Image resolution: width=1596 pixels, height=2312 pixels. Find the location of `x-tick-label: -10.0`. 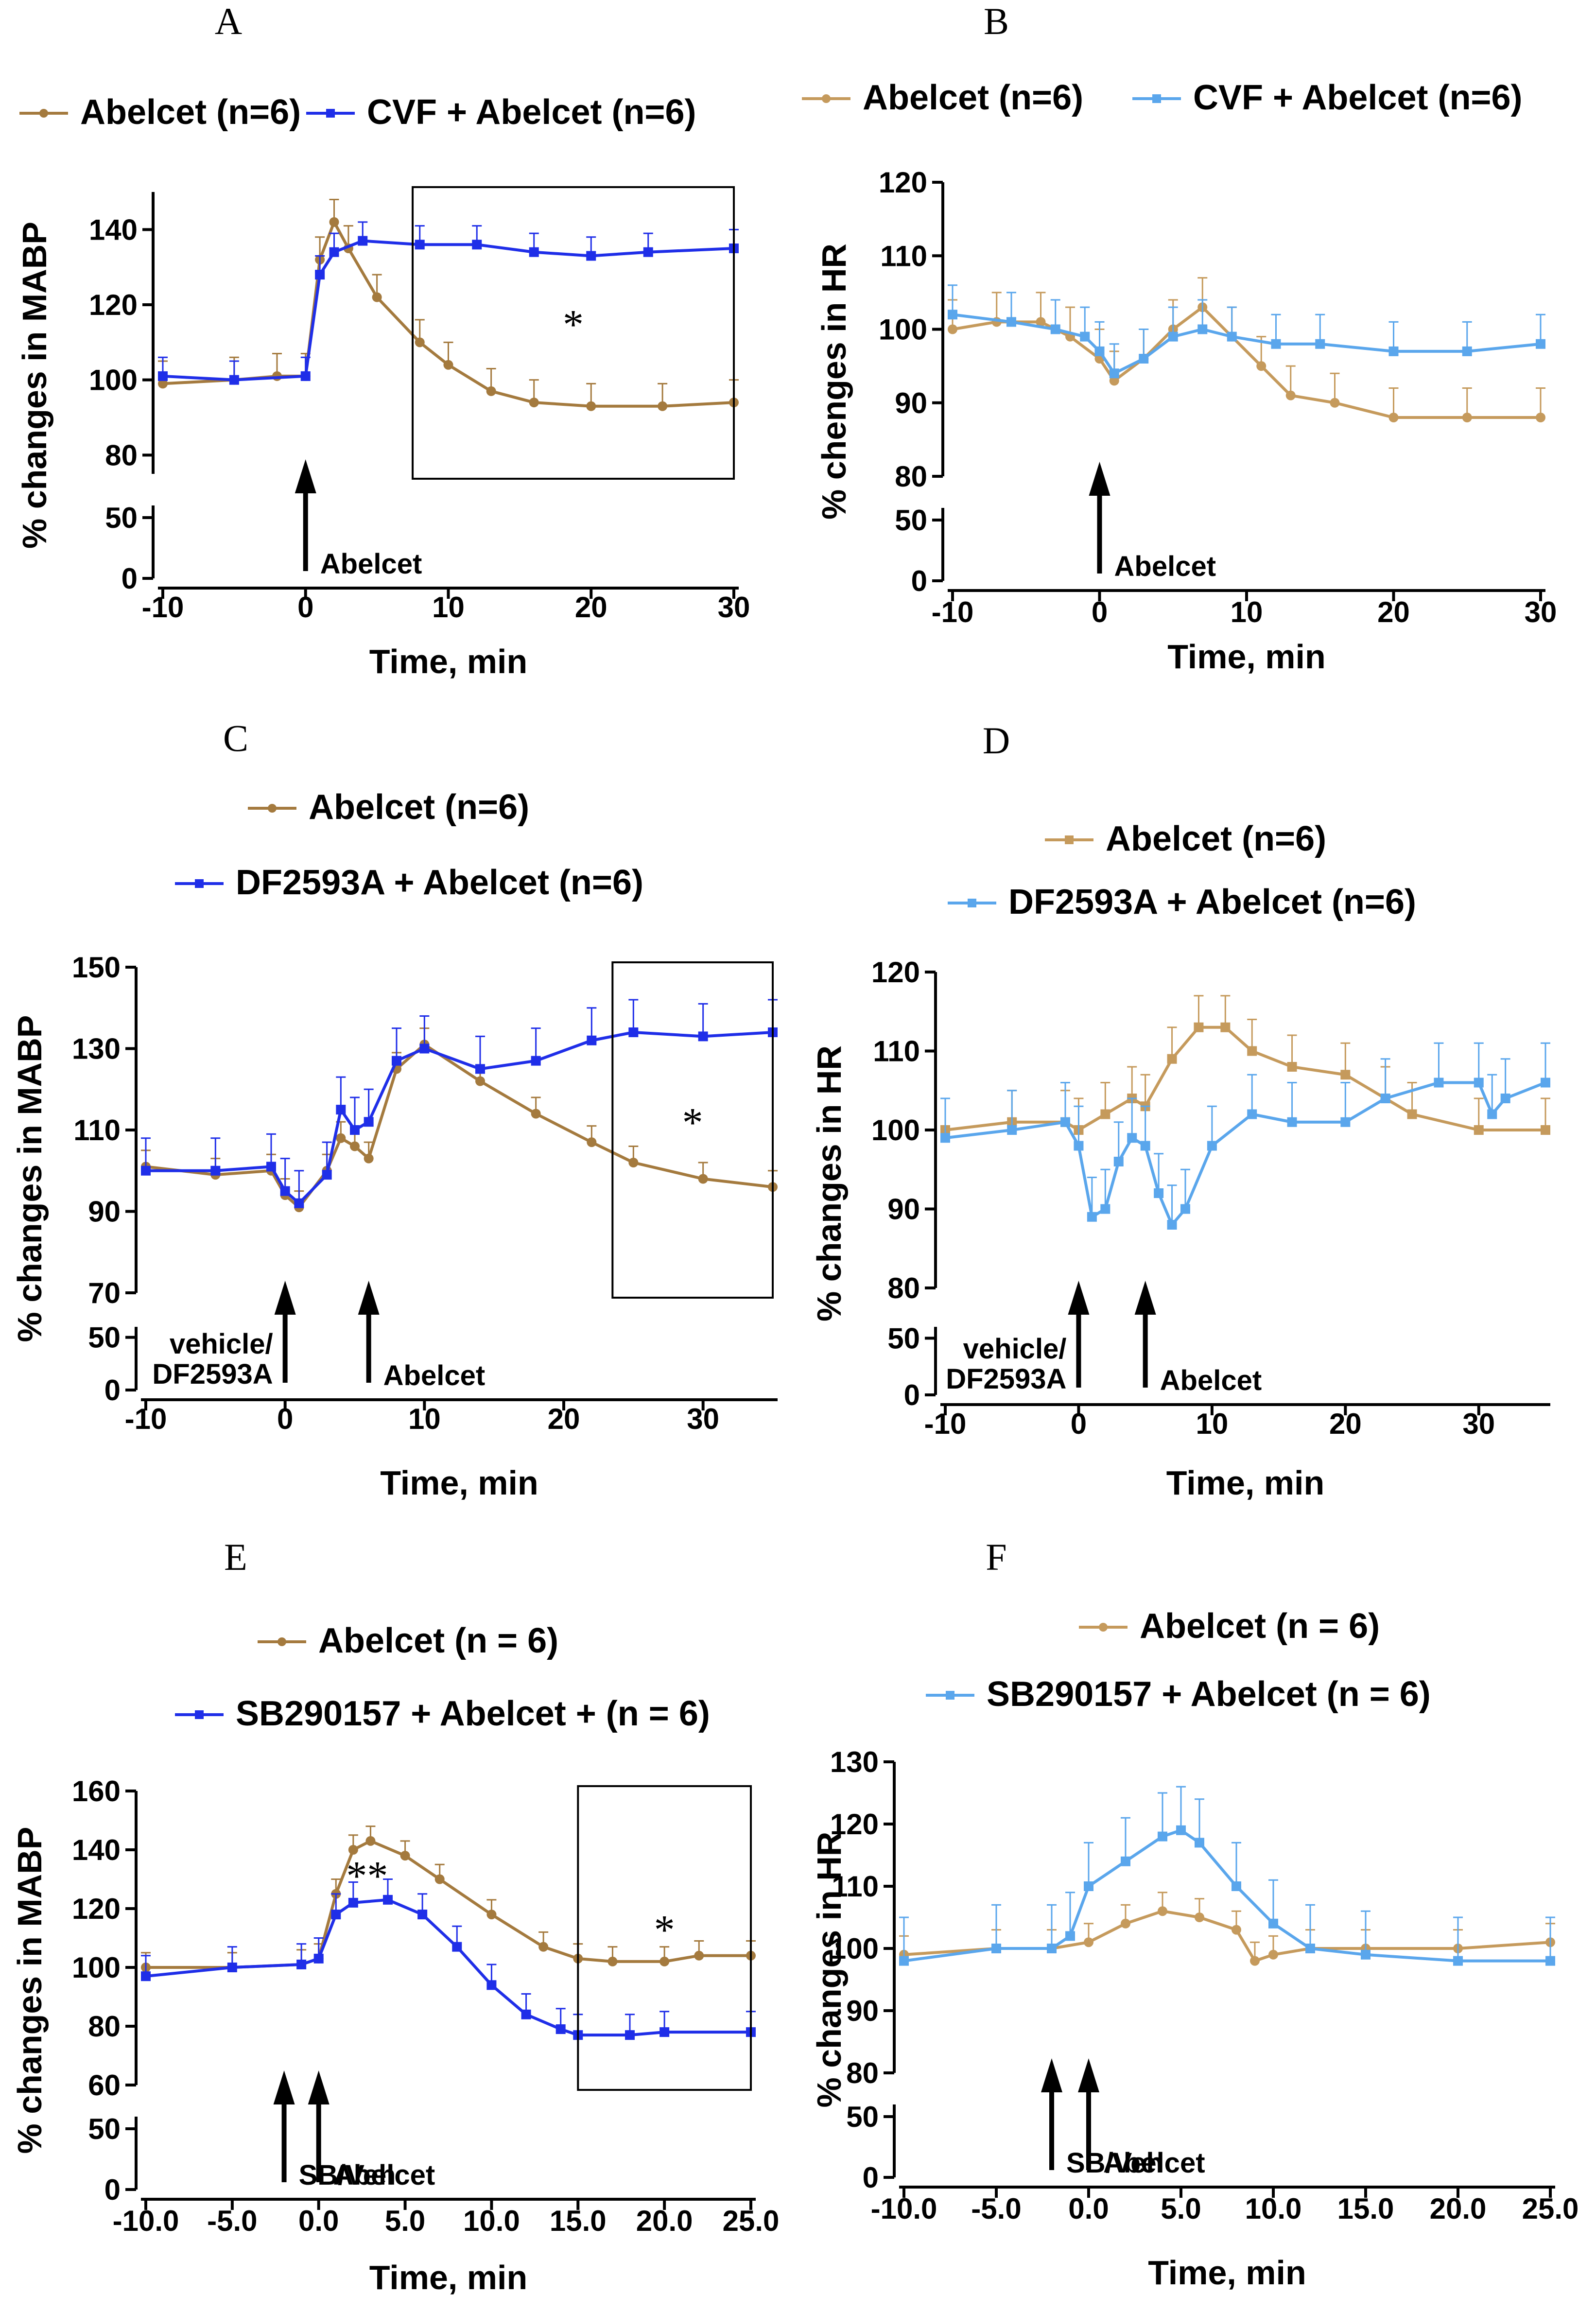

x-tick-label: -10.0 is located at coordinates (904, 2208).